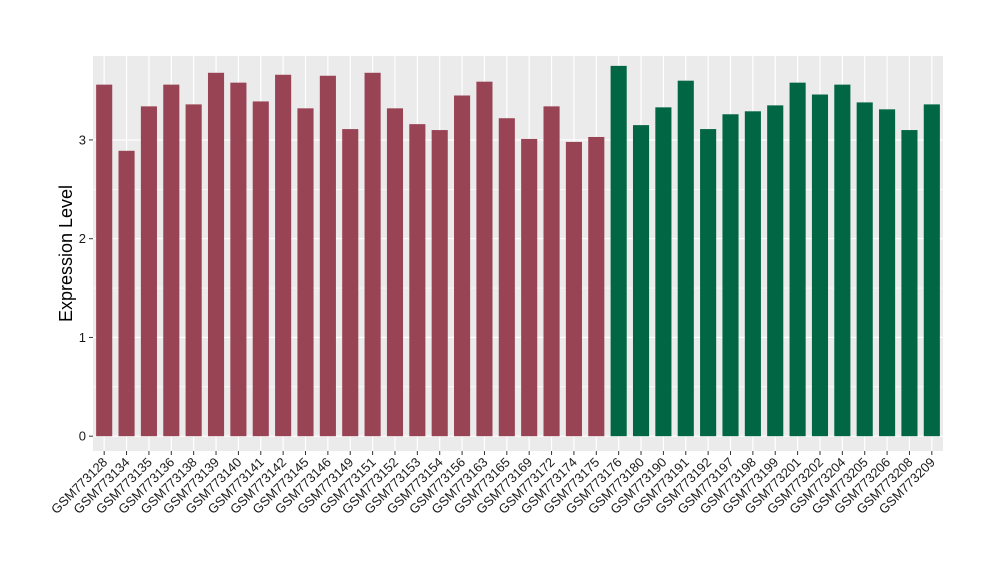 The image size is (1000, 580). What do you see at coordinates (82, 238) in the screenshot?
I see `y-tick-label: 2` at bounding box center [82, 238].